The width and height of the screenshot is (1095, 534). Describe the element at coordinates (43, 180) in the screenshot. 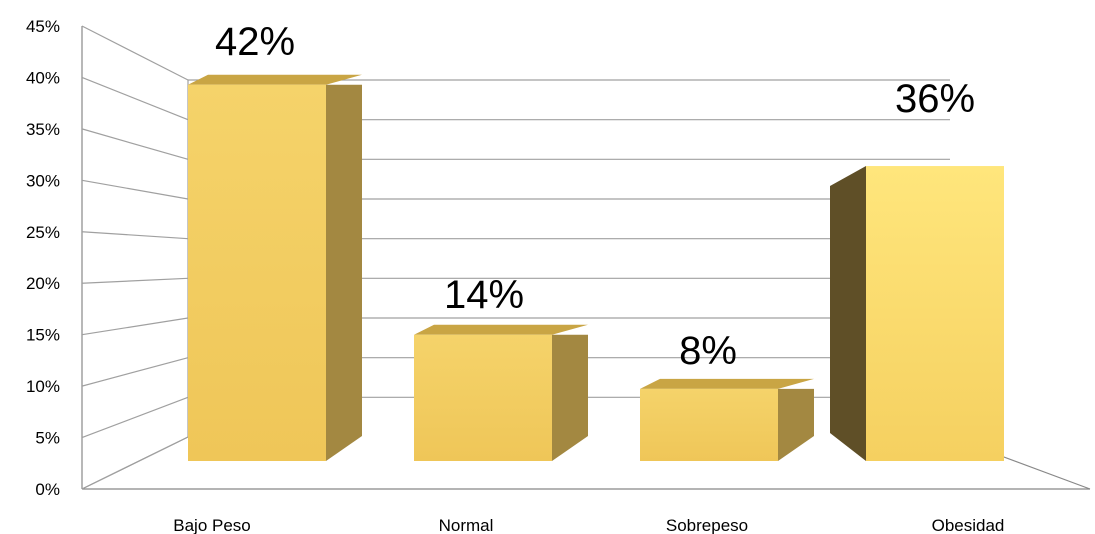

I see `y-tick-label: 30%` at that location.